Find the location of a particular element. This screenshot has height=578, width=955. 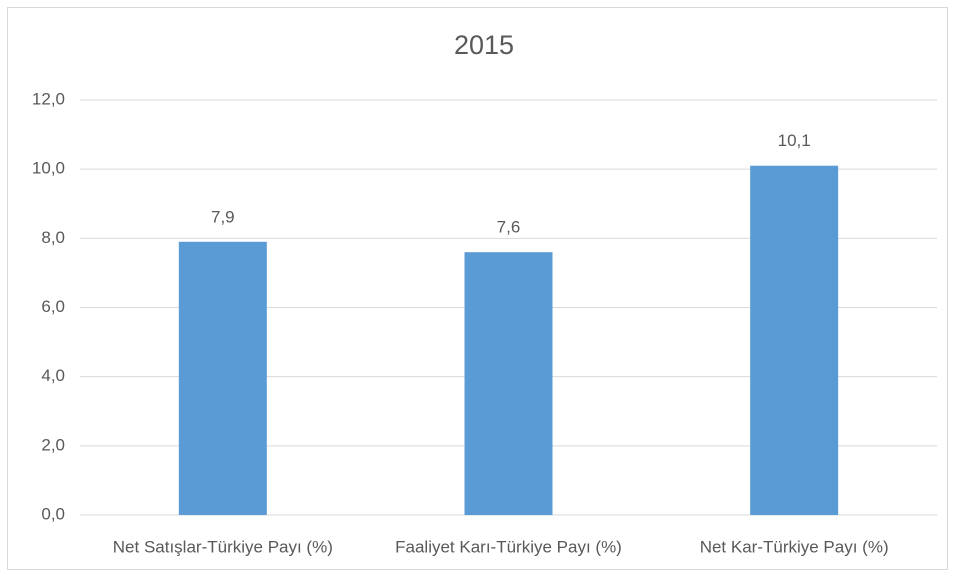

x-tick-label: Faaliyet Karı-Türkiye Payı (%) is located at coordinates (508, 546).